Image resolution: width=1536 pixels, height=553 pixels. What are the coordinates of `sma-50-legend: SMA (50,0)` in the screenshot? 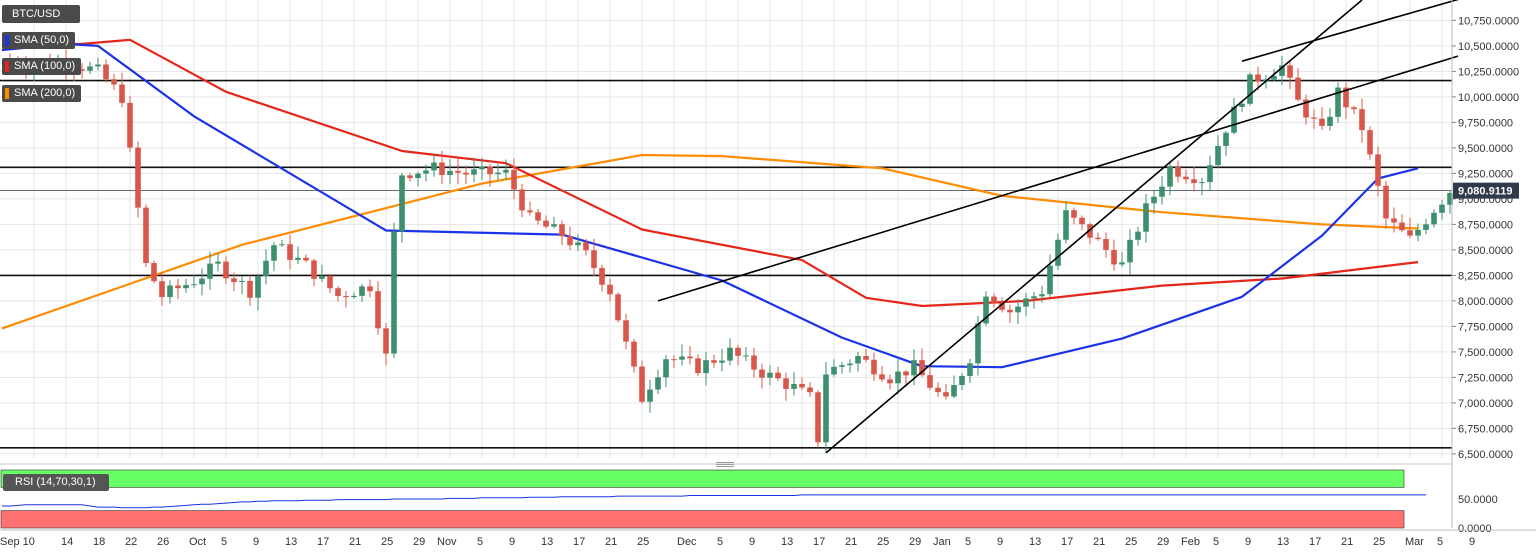 It's located at (39, 40).